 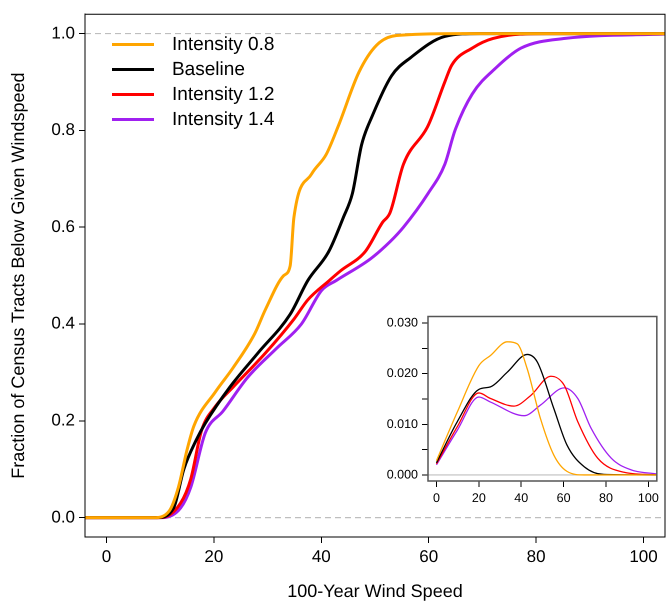 I want to click on y-tick-label: 0.020, so click(x=402, y=373).